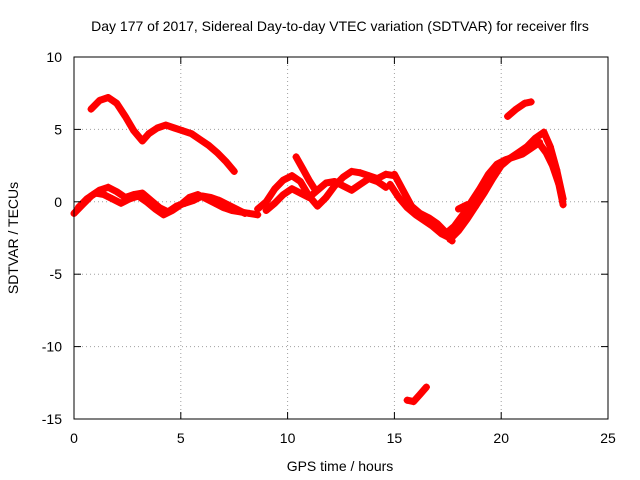  What do you see at coordinates (343, 438) in the screenshot?
I see `x-axis-tick-labels: 0 5 10 15 20 25` at bounding box center [343, 438].